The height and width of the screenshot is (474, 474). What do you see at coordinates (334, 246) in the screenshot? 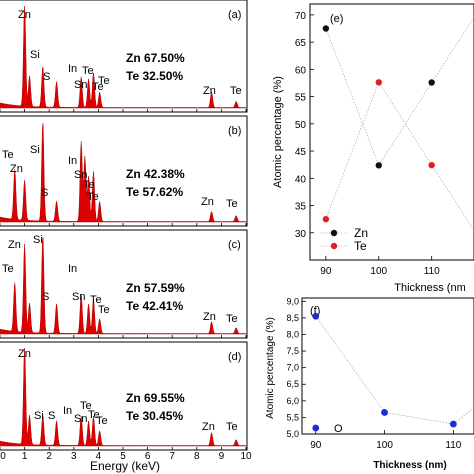
I see `legend-te-marker` at bounding box center [334, 246].